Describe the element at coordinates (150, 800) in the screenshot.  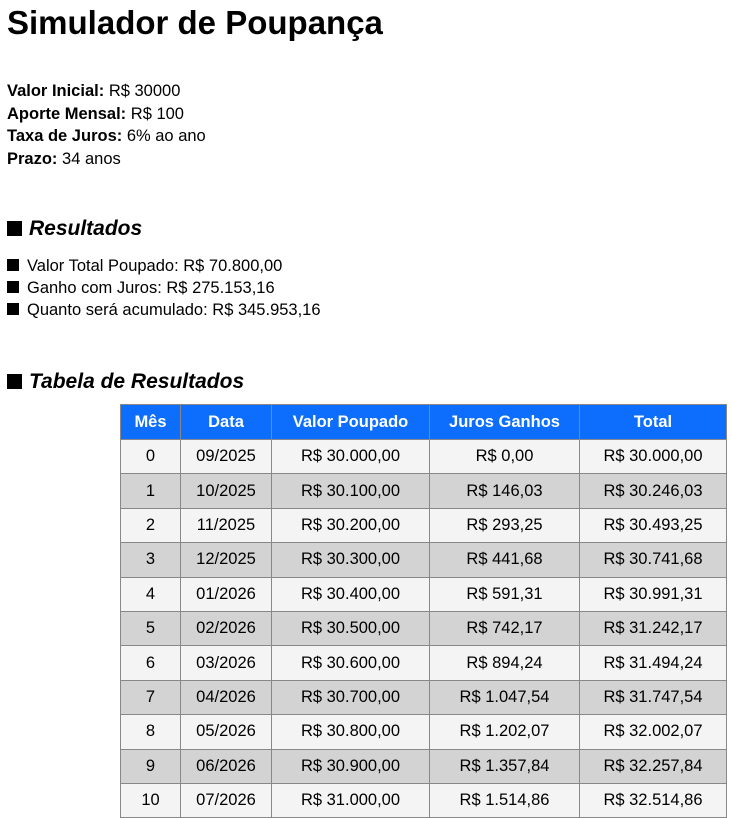
I see `table-cell: 10` at that location.